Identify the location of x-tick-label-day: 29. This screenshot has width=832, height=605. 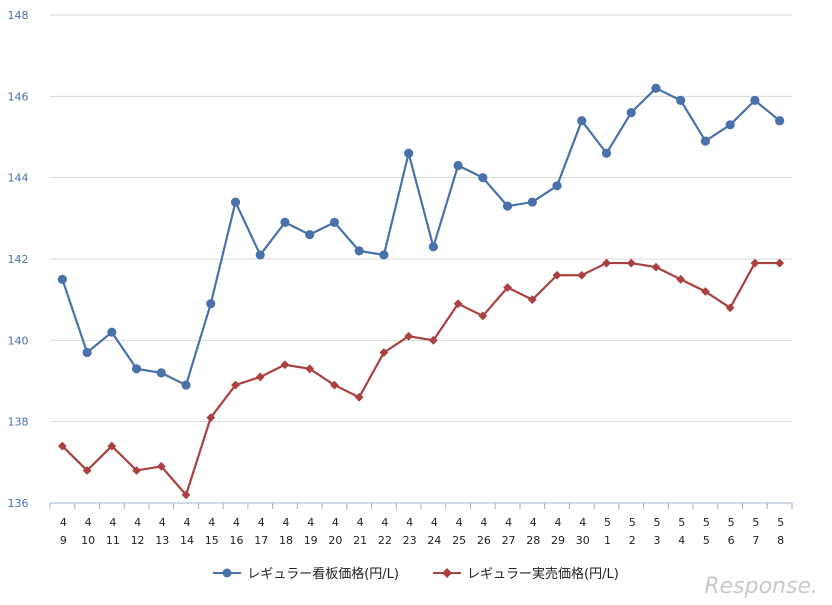
(558, 540).